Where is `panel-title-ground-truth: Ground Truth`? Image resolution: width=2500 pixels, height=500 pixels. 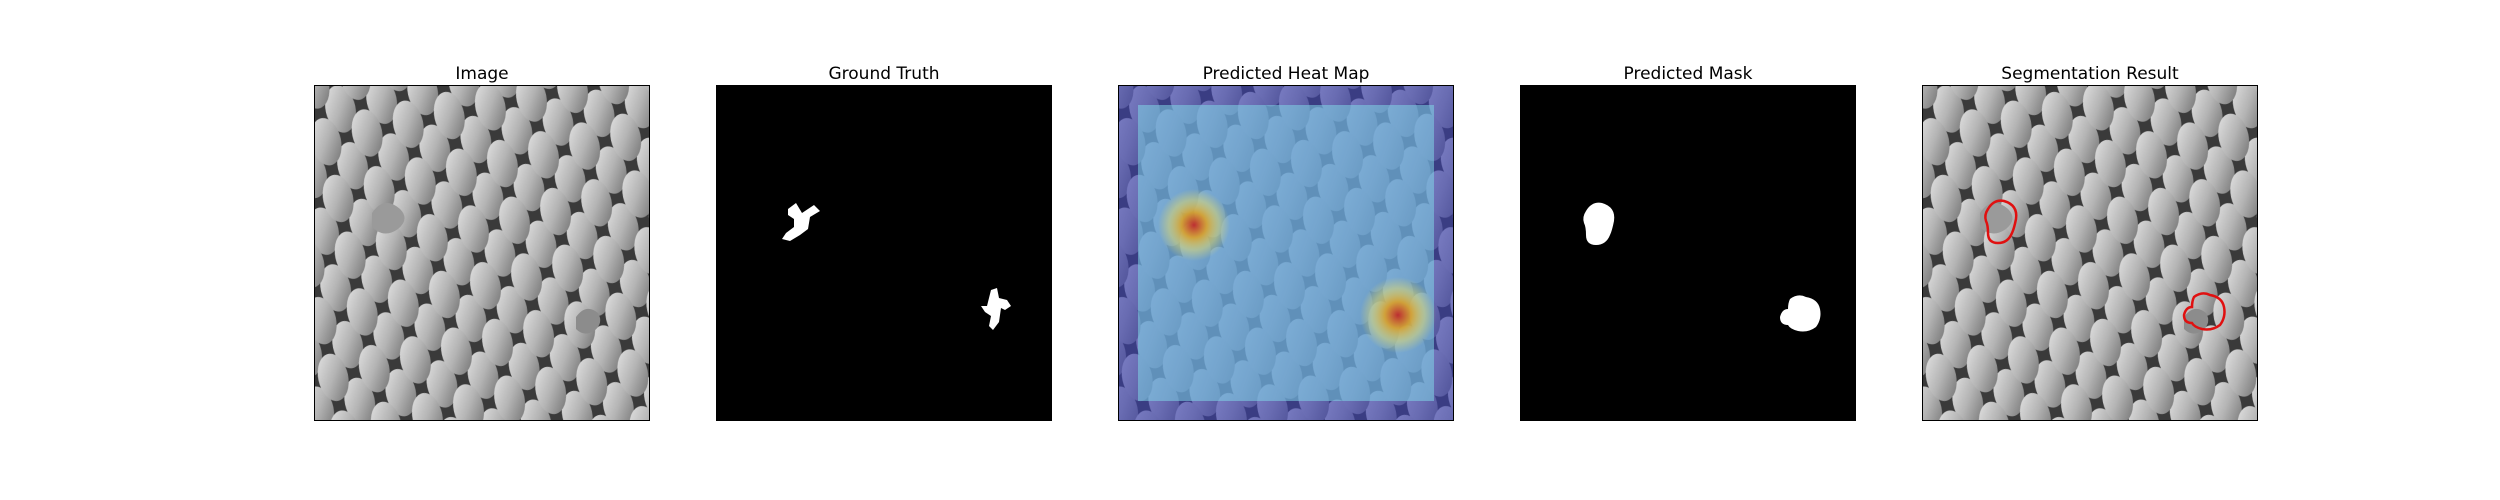
panel-title-ground-truth: Ground Truth is located at coordinates (884, 74).